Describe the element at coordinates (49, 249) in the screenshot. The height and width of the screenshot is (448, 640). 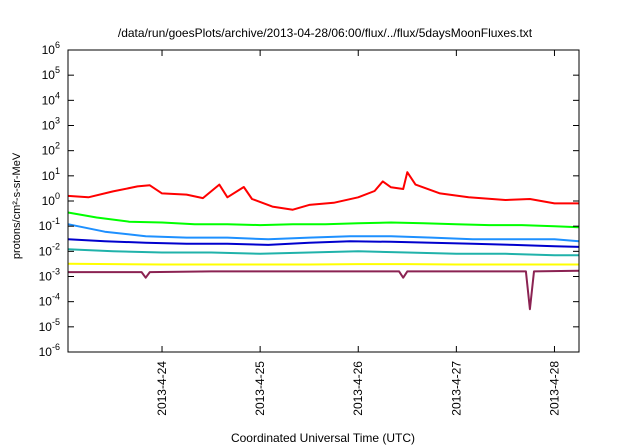
I see `y-tick-label-4: 10⁻²` at that location.